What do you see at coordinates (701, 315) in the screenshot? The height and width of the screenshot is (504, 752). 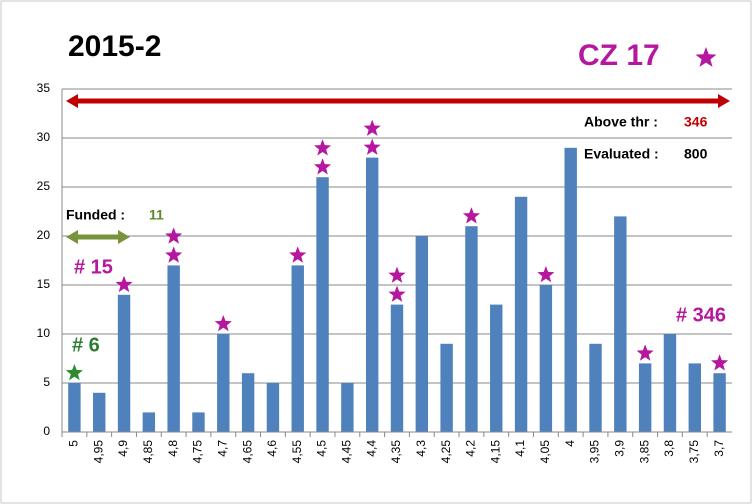 I see `annotation: # 346` at bounding box center [701, 315].